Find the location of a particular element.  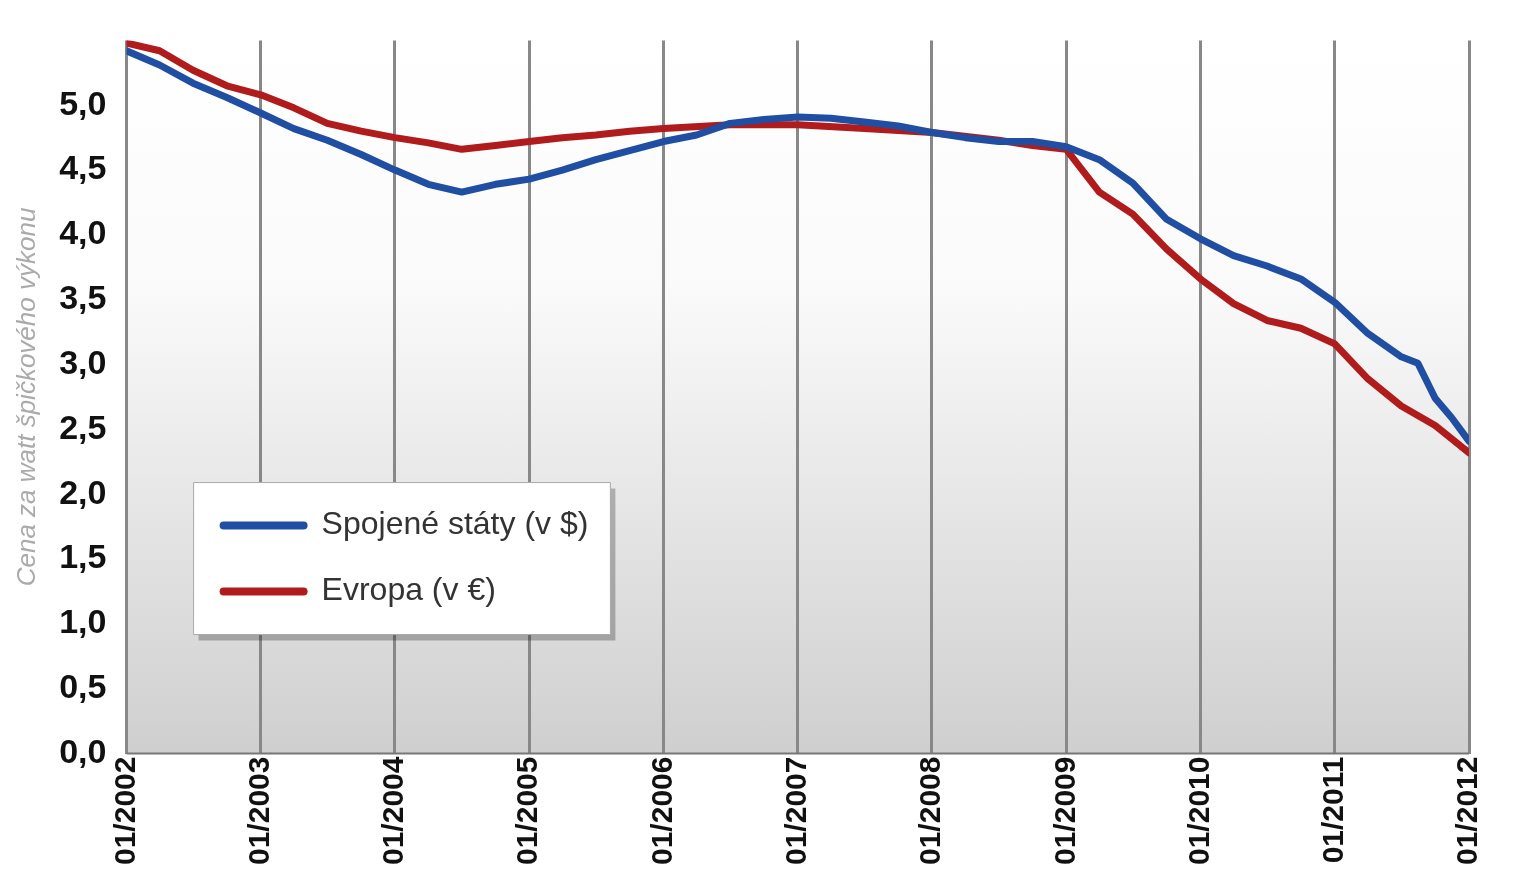

y-axis-title: Cena za watt špičkového výkonu is located at coordinates (25, 397).